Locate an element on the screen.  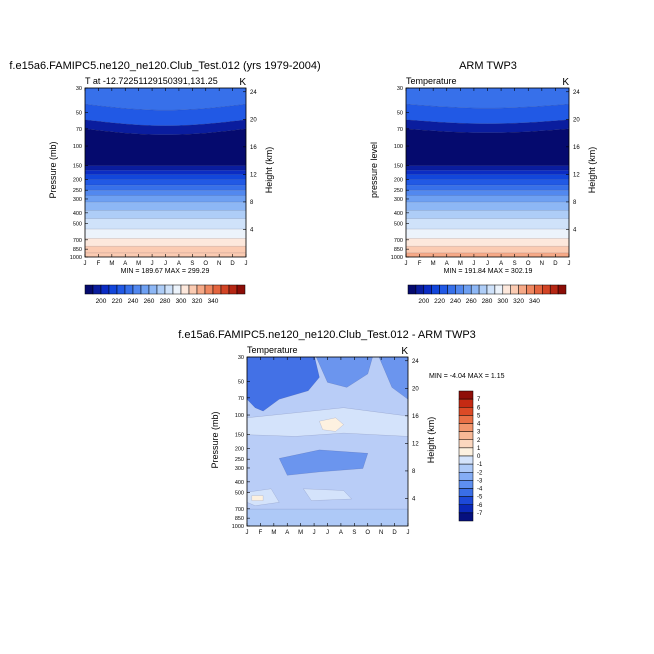
cbar3-label: -4 is located at coordinates (480, 490).